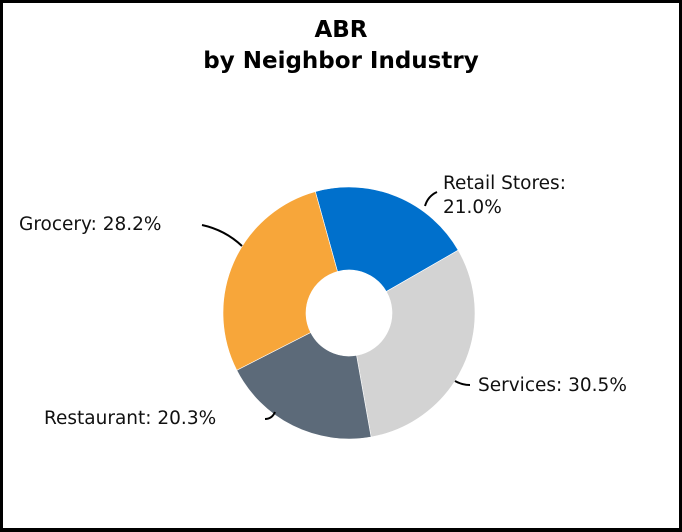 The height and width of the screenshot is (532, 682). Describe the element at coordinates (504, 196) in the screenshot. I see `label-retail-stores: Retail Stores: 21.0%` at that location.